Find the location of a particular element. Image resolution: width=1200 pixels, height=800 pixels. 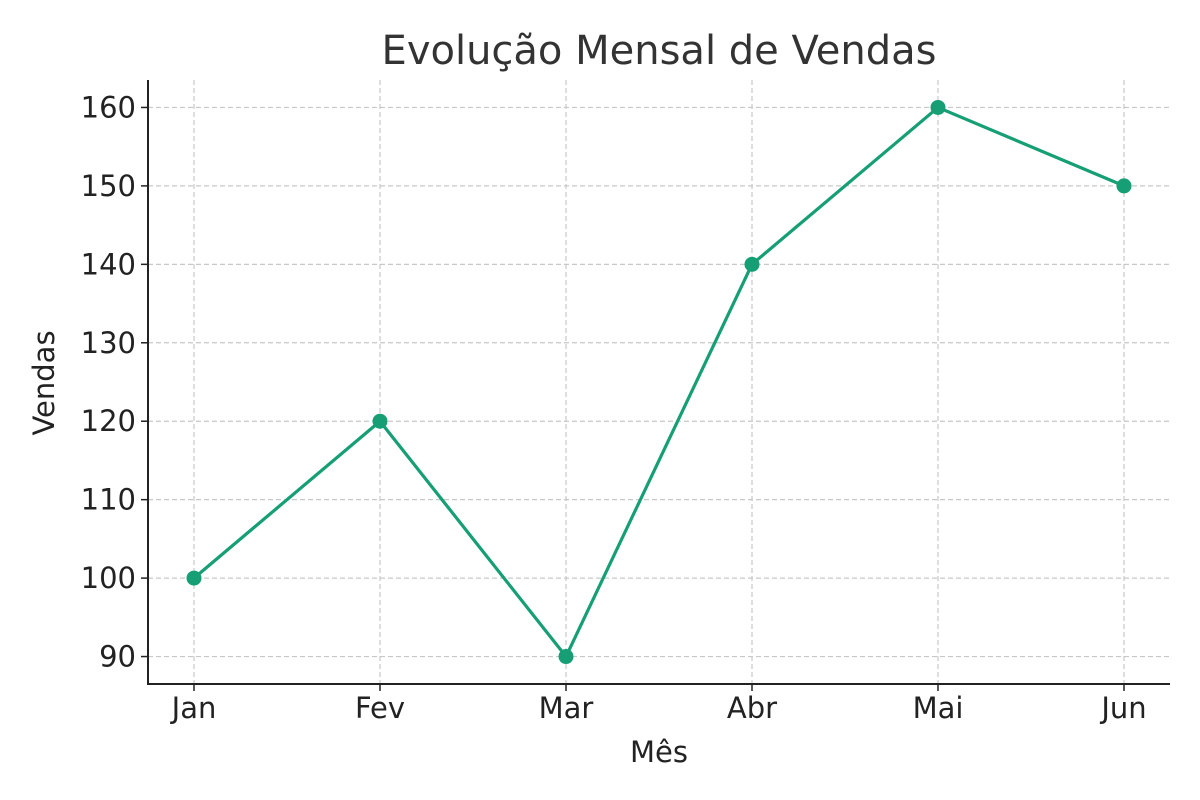

x-tick-labels: Jan Fev Mar Abr Mai Jun is located at coordinates (658, 708).